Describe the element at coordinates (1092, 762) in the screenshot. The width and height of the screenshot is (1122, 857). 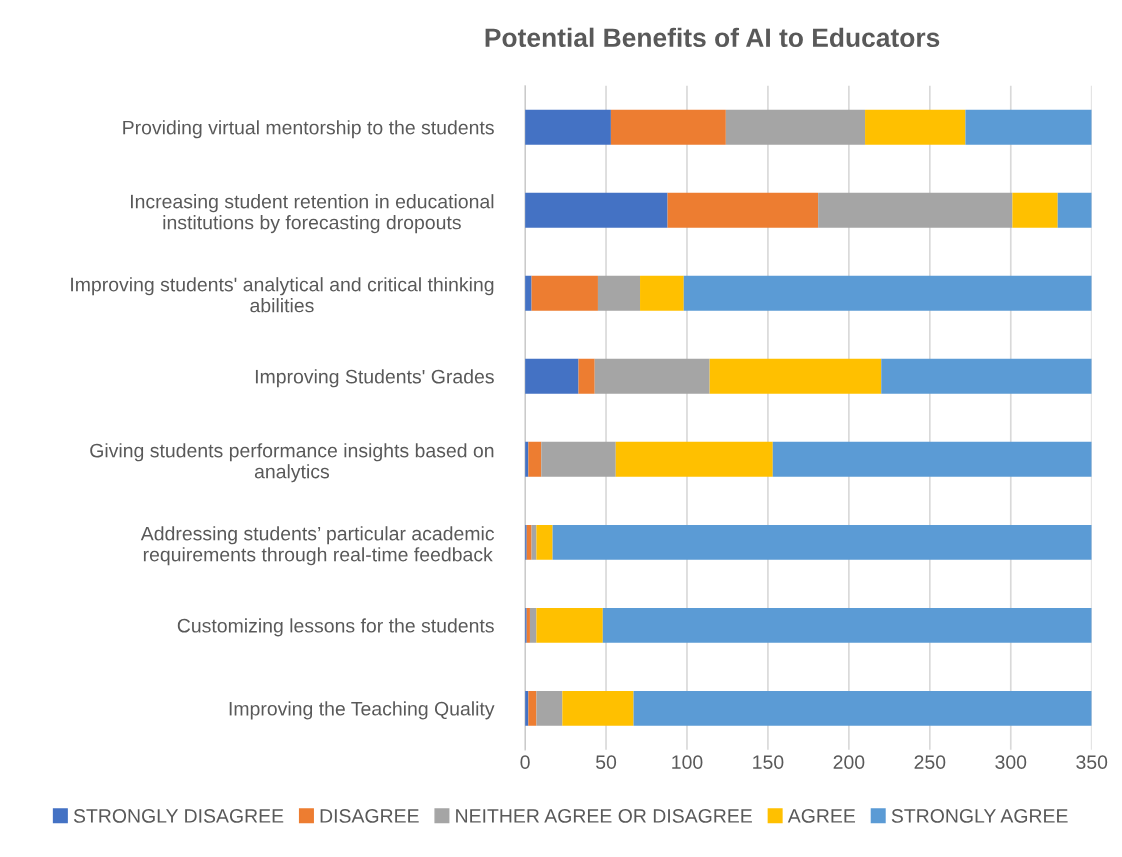
I see `x-tick-label: 350` at that location.